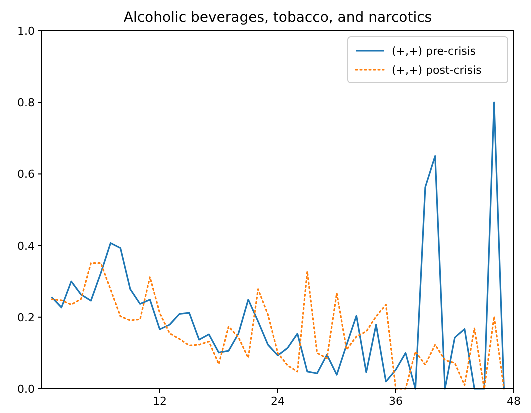  What do you see at coordinates (26, 389) in the screenshot?
I see `y-tick-label: 0.0` at bounding box center [26, 389].